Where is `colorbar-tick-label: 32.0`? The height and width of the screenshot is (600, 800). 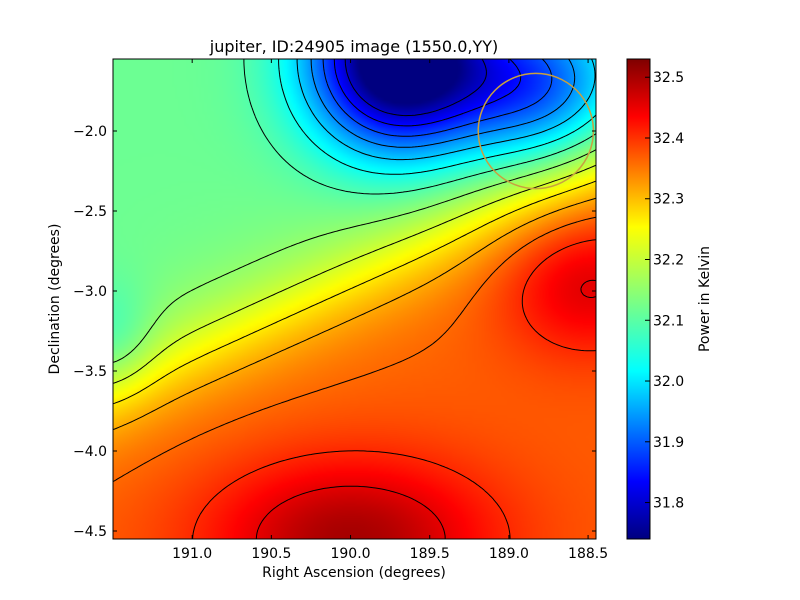 colorbar-tick-label: 32.0 is located at coordinates (668, 382).